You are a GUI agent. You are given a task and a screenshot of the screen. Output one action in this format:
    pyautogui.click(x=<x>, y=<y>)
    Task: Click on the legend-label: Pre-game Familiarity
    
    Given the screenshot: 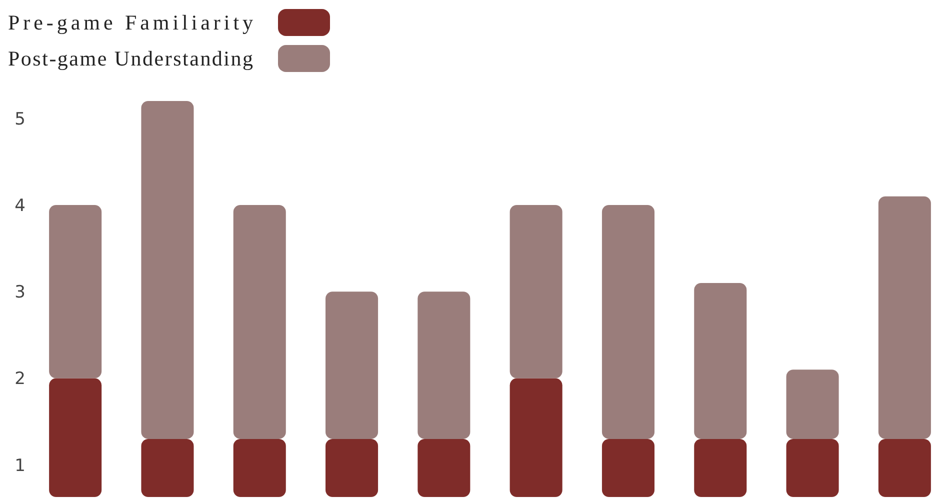 What is the action you would take?
    pyautogui.click(x=131, y=22)
    